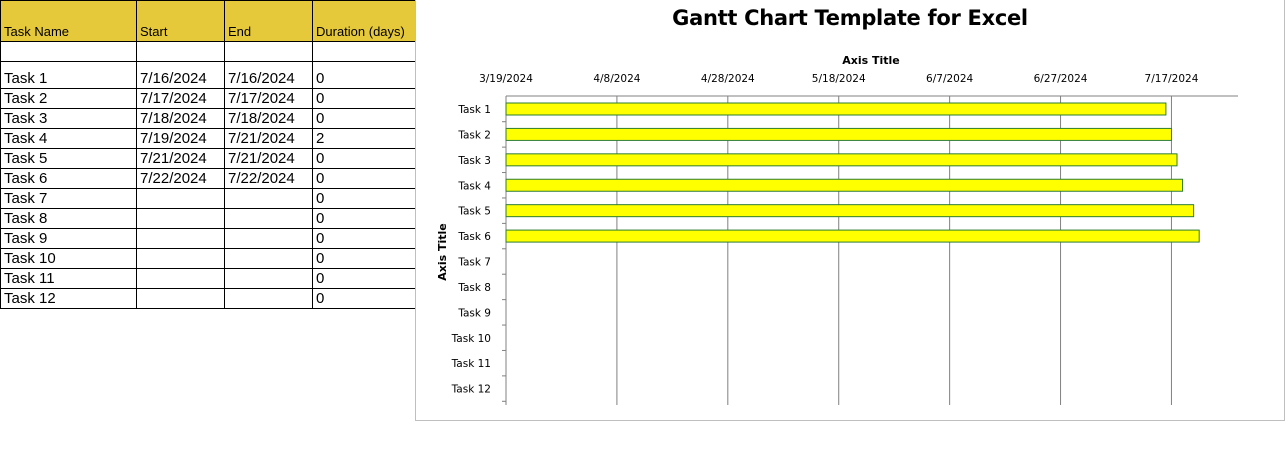 This screenshot has height=449, width=1286. Describe the element at coordinates (68, 258) in the screenshot. I see `table-cell: Task 10` at that location.